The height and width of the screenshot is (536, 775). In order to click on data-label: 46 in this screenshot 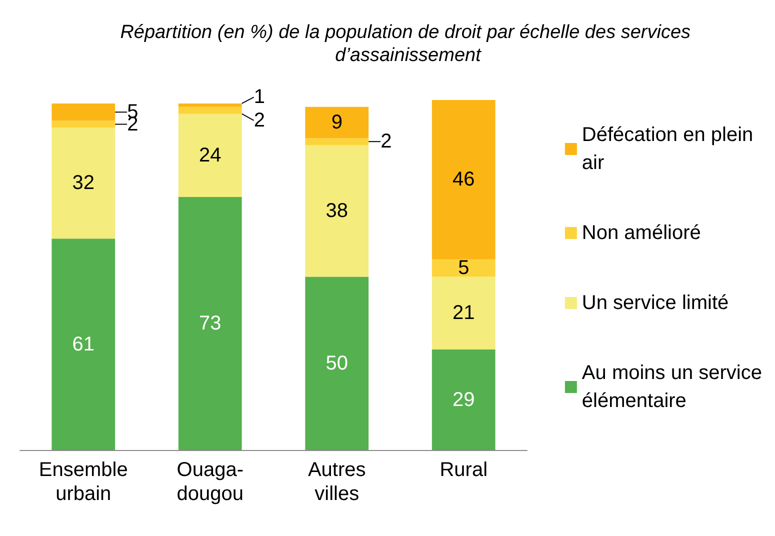, I will do `click(463, 179)`.